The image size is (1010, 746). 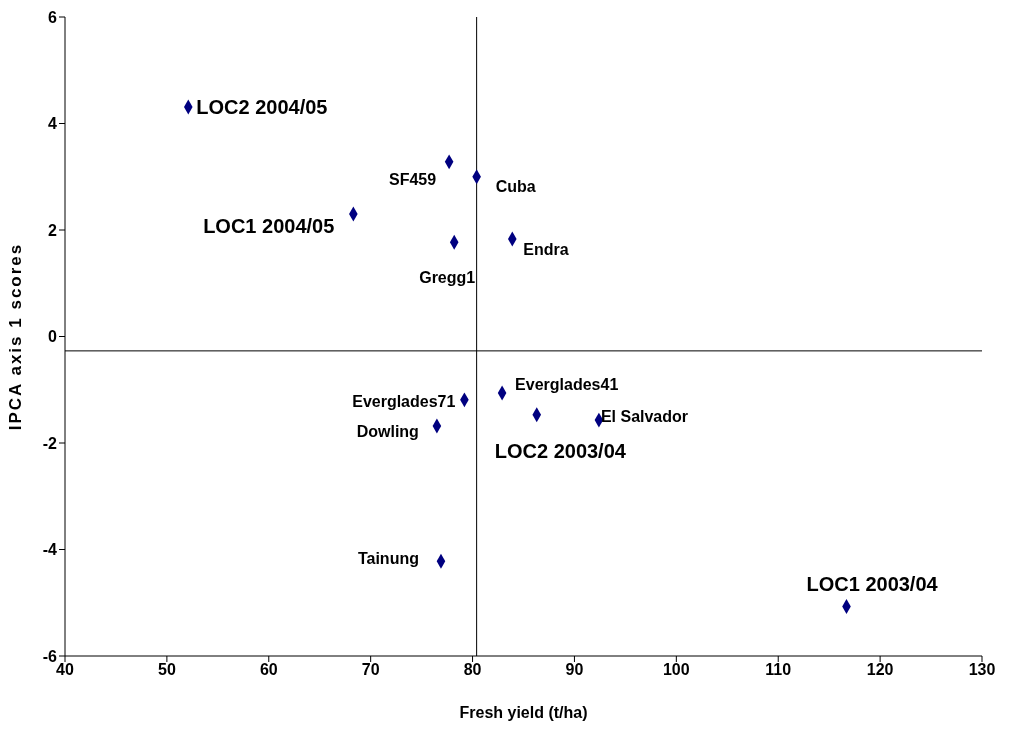 What do you see at coordinates (515, 186) in the screenshot?
I see `data-label: Cuba` at bounding box center [515, 186].